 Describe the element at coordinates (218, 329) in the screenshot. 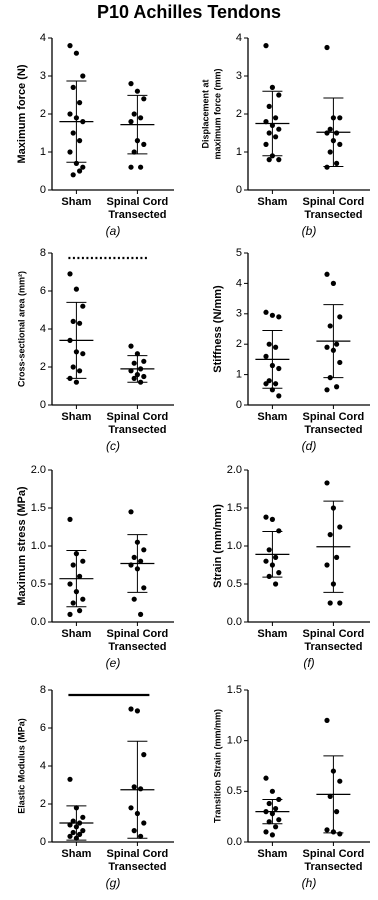

I see `y-axis-label: Stiffness (N/mm)` at that location.